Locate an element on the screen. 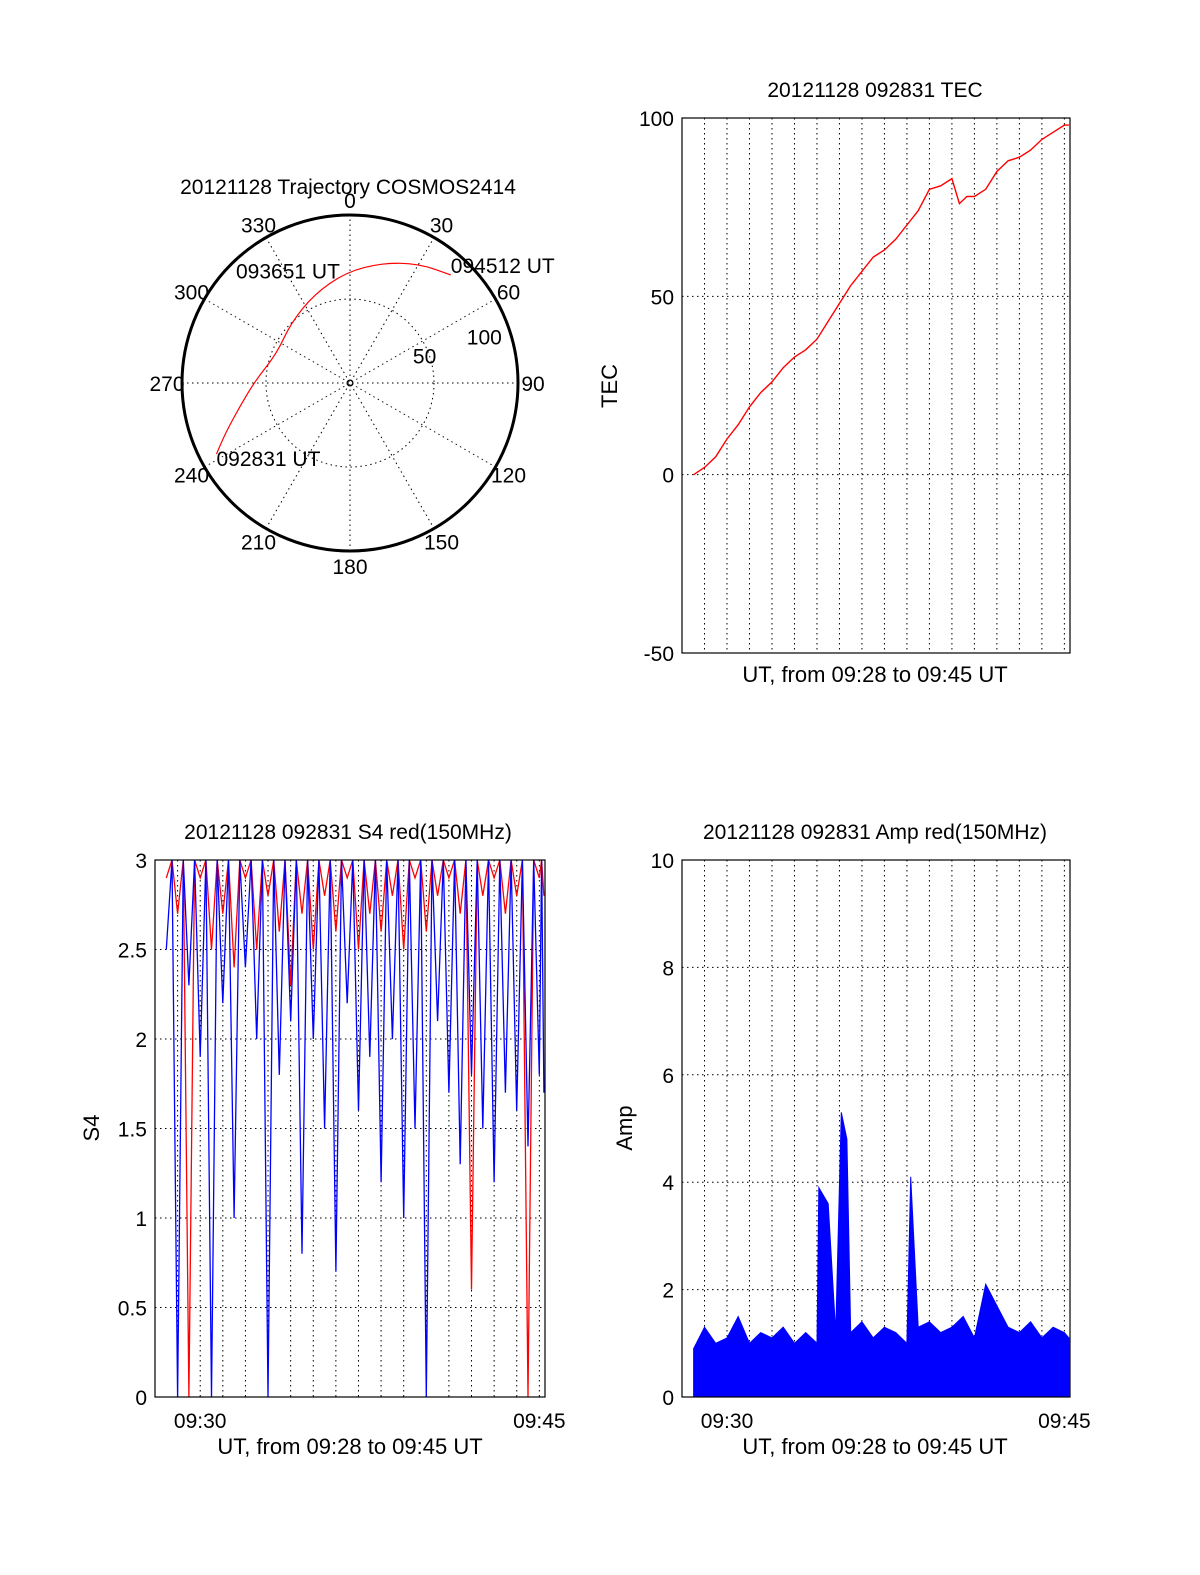 Image resolution: width=1200 pixels, height=1575 pixels. amp-x-tick-labels: 09:30 09:45 is located at coordinates (896, 1421).